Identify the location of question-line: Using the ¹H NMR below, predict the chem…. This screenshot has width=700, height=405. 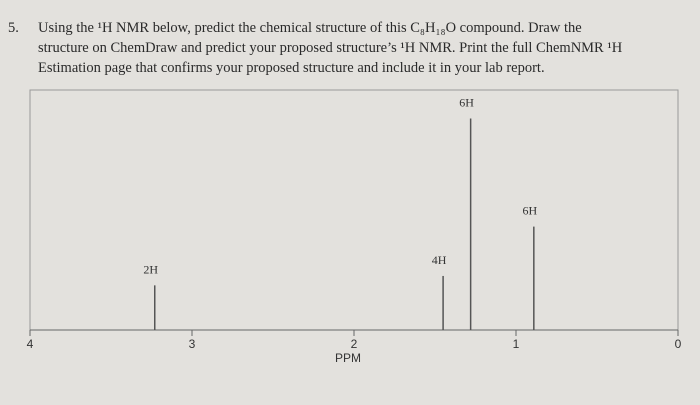
(310, 28).